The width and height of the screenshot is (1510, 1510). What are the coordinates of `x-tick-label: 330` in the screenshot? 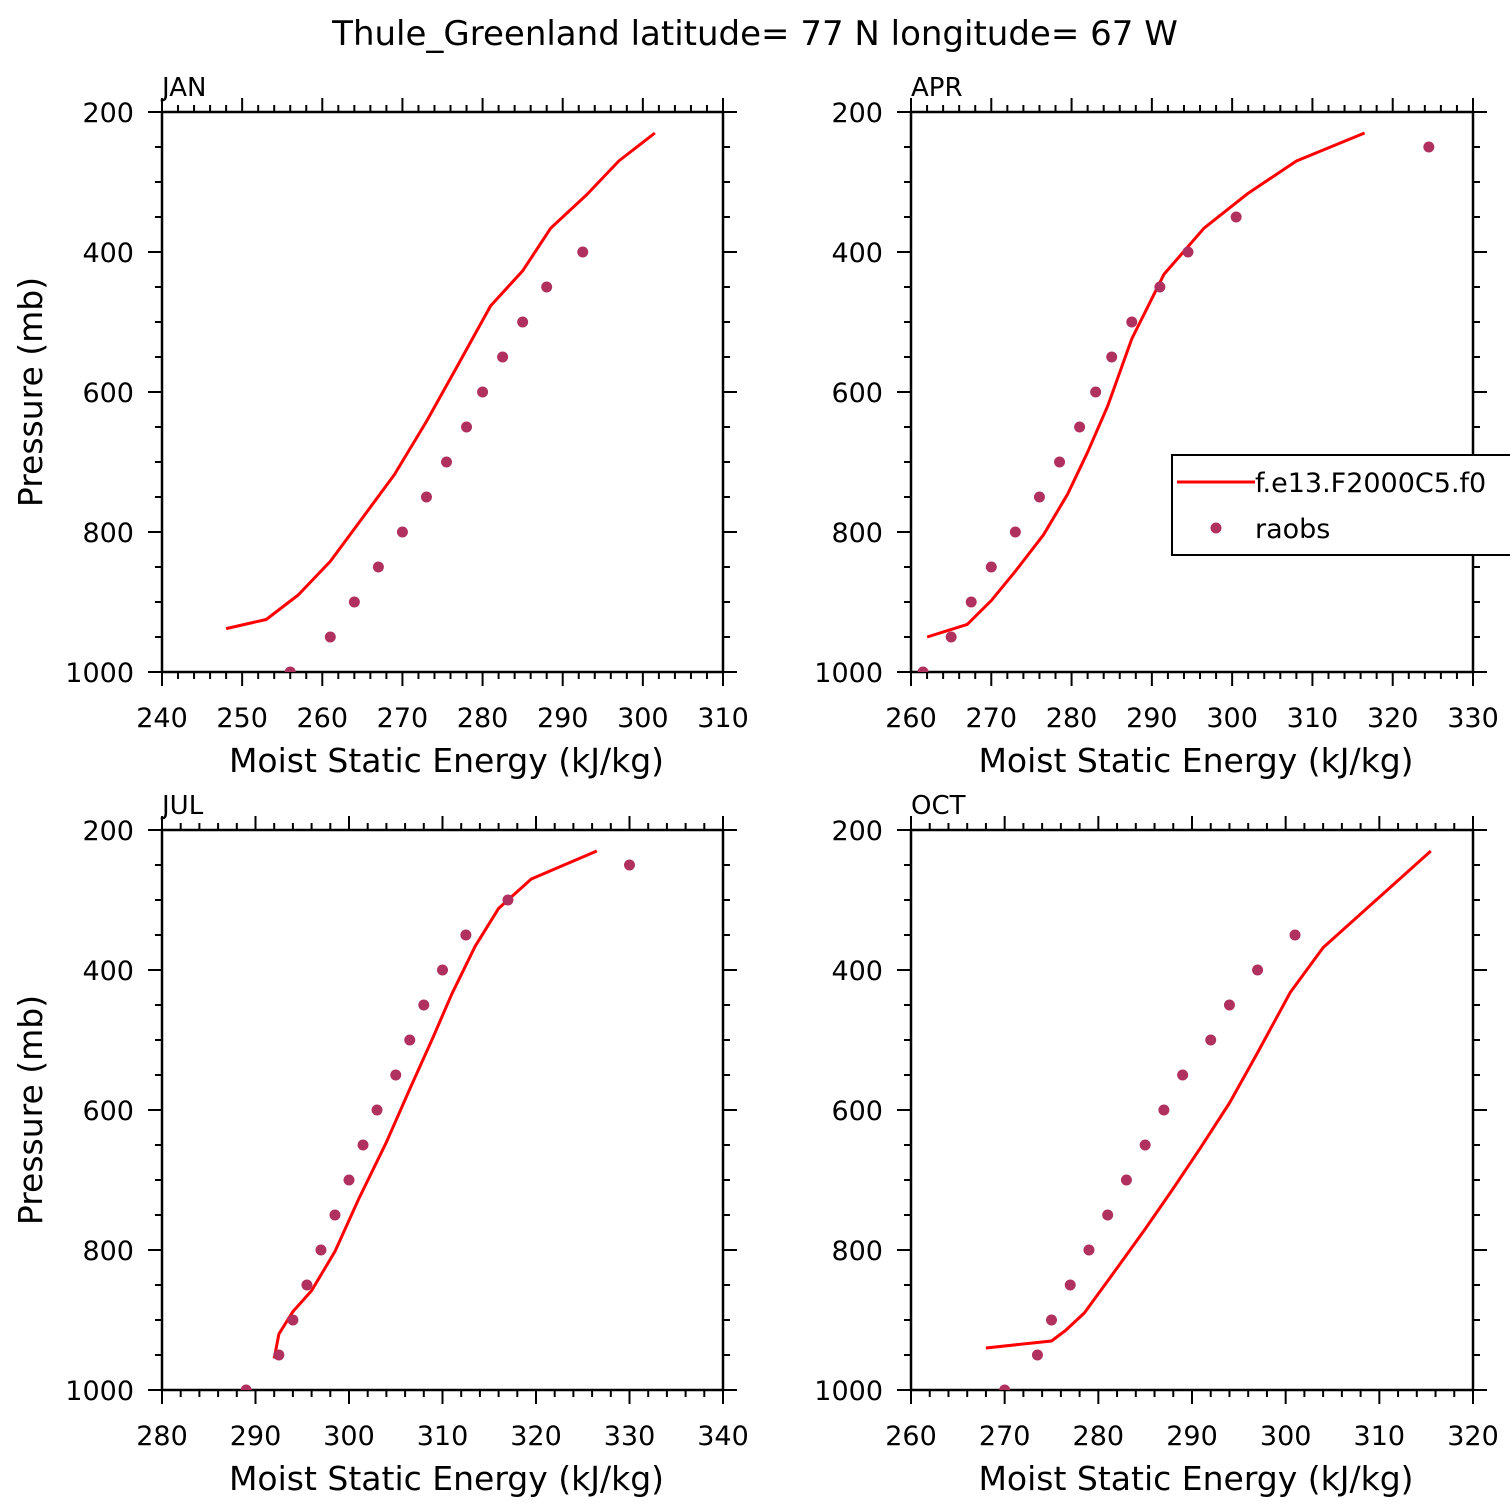 It's located at (1473, 718).